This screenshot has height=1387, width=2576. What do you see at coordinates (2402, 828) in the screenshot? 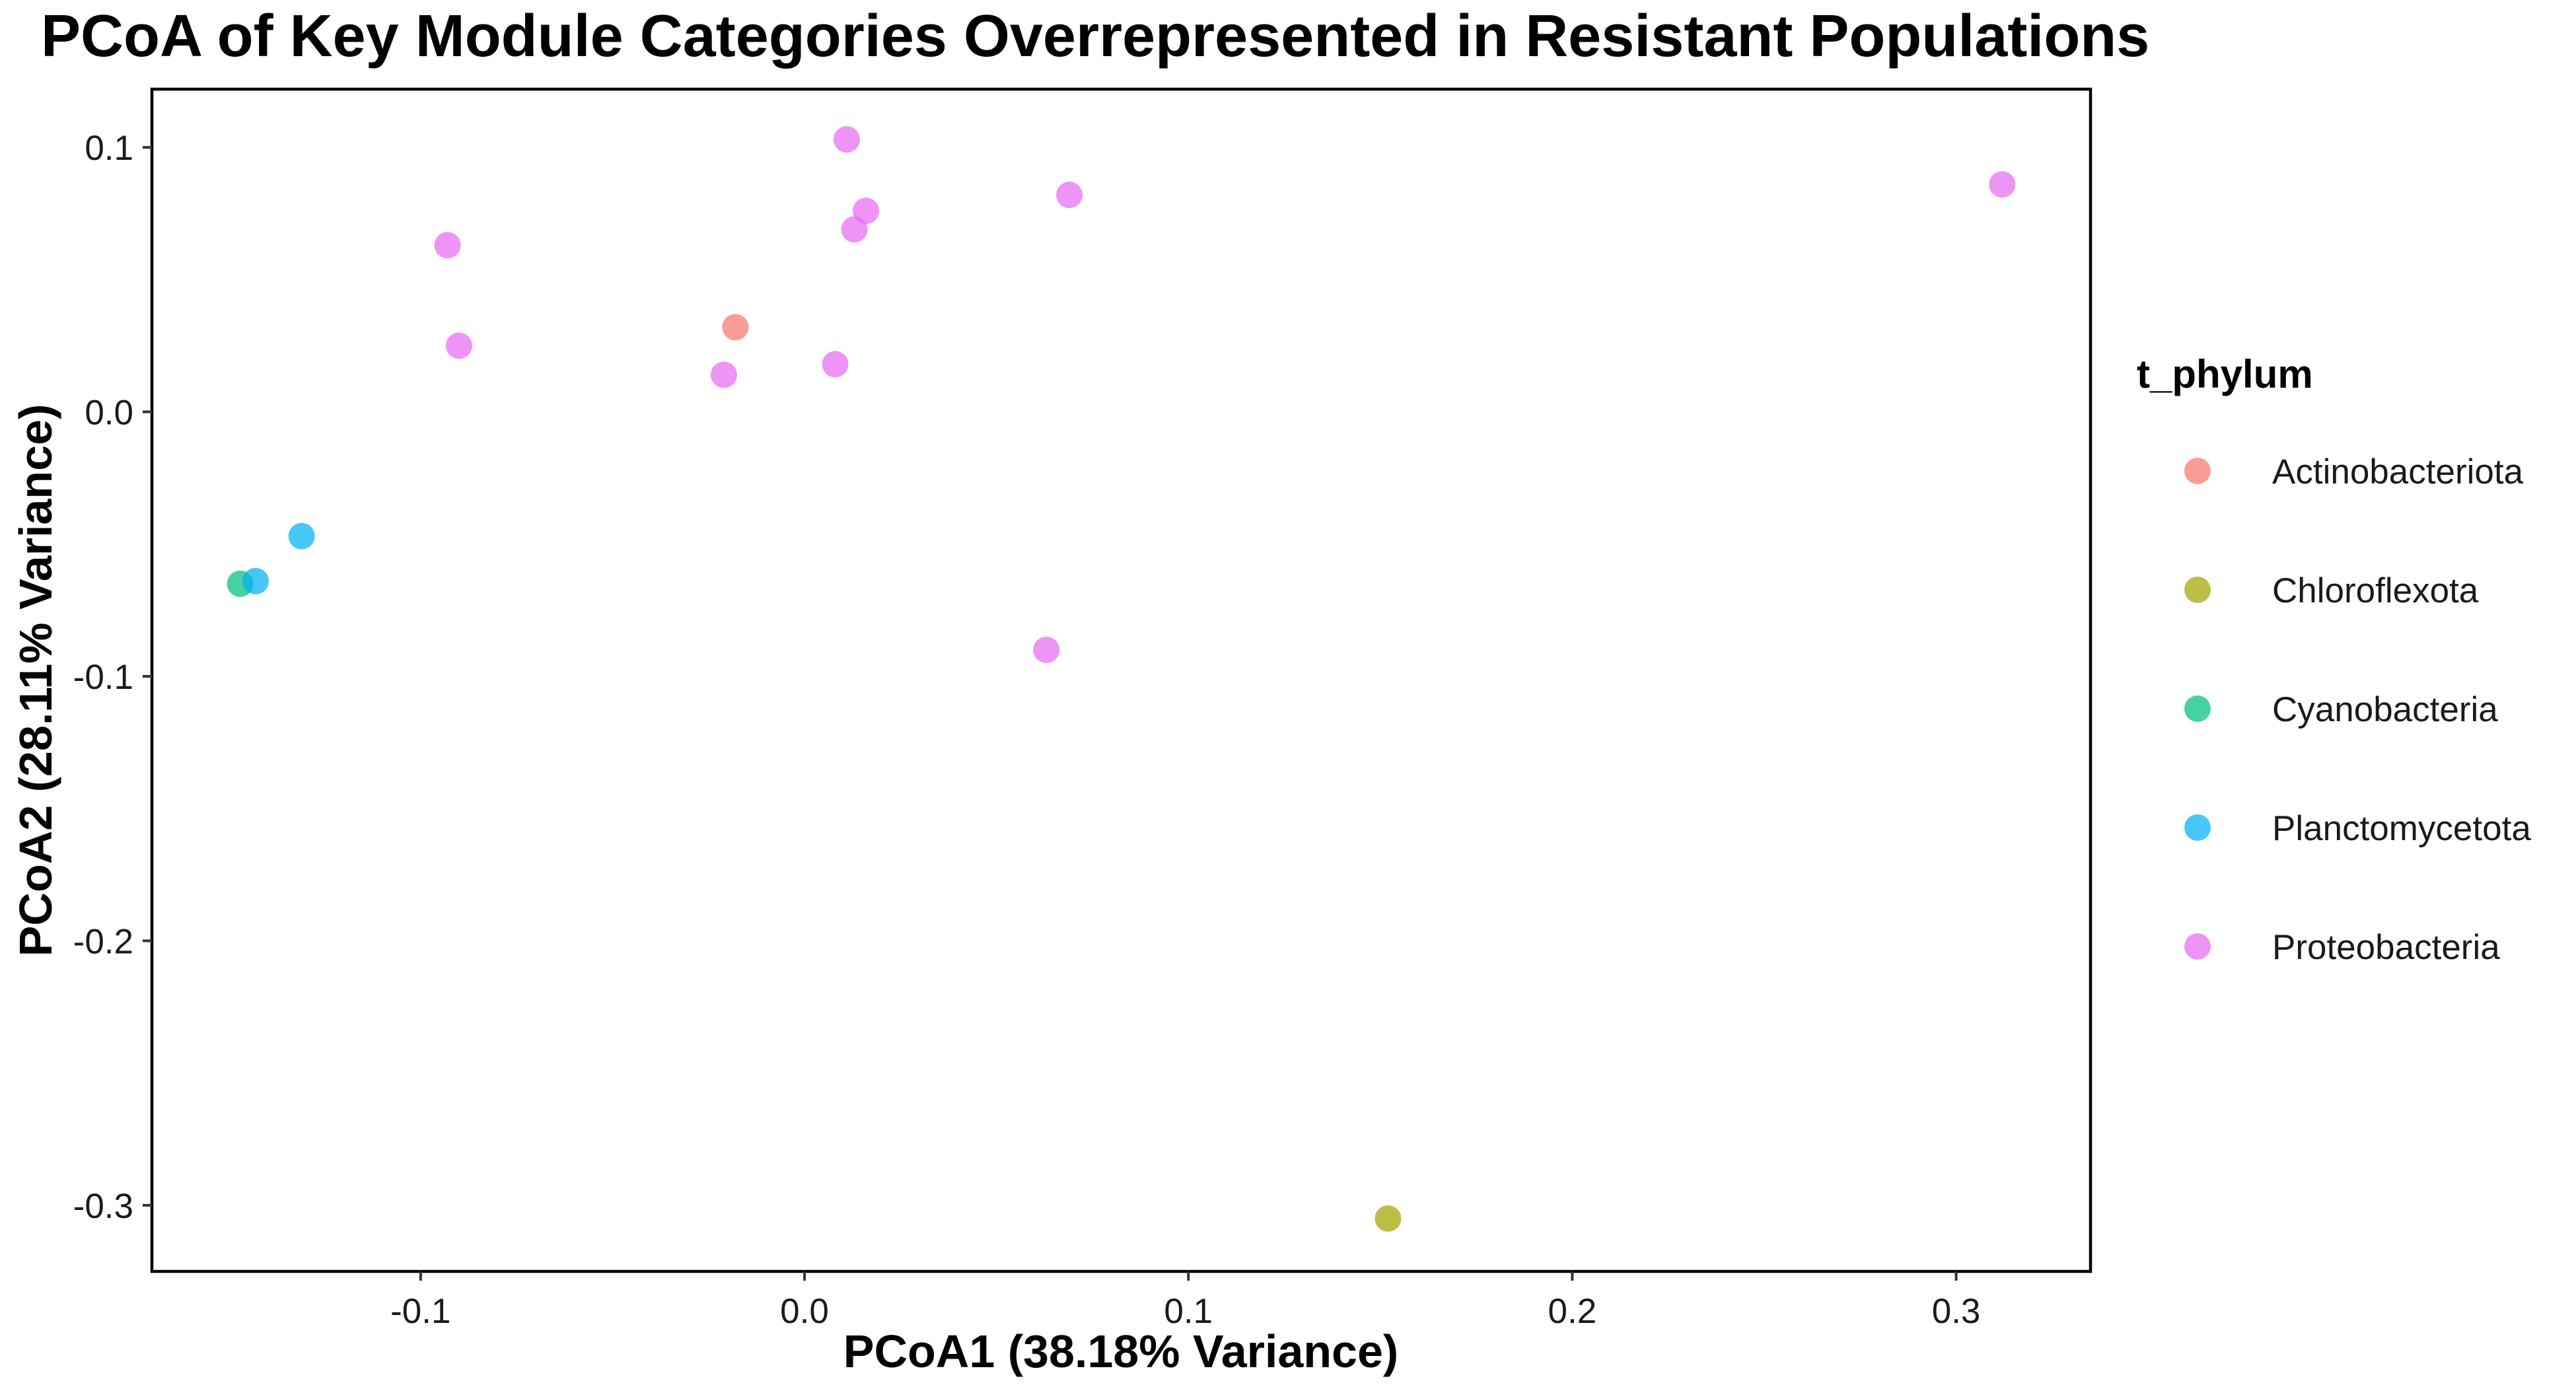
I see `legend-label-planctomycetota: Planctomycetota` at bounding box center [2402, 828].